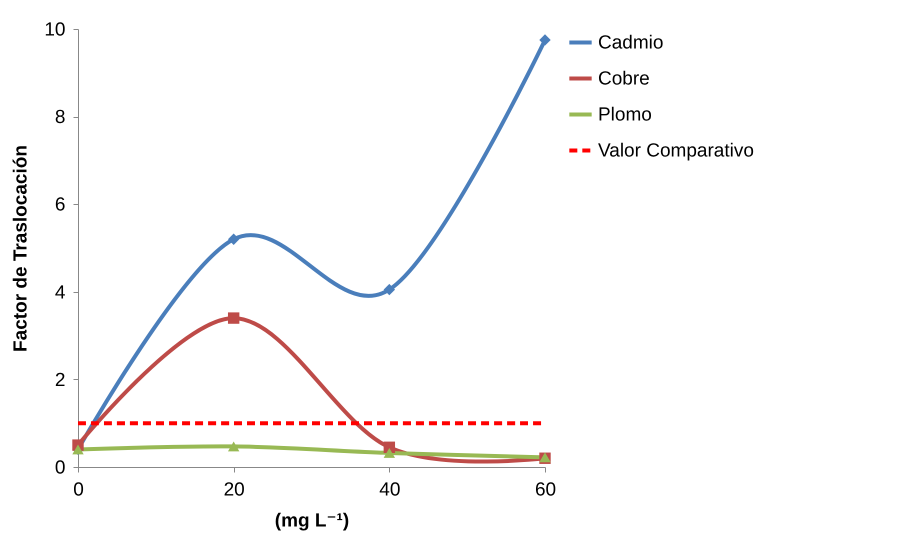 The height and width of the screenshot is (552, 902). I want to click on legend-label: Plomo, so click(625, 115).